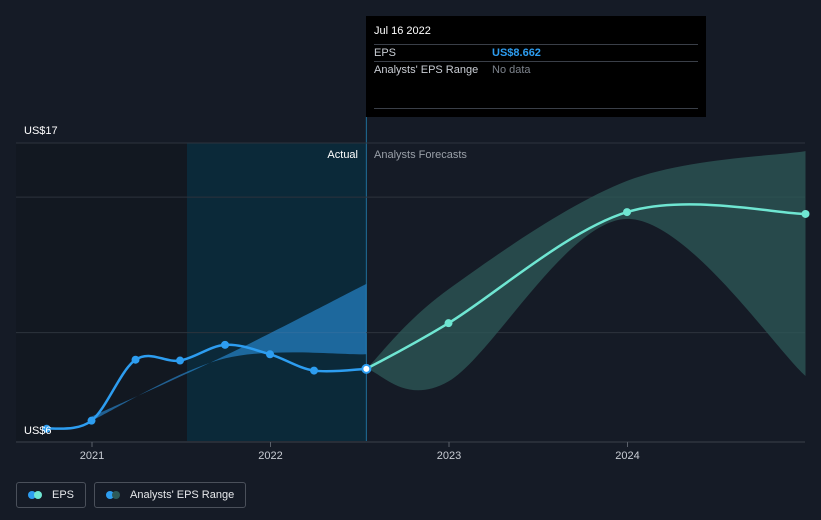 The image size is (821, 520). I want to click on tooltip-row-range: Analysts' EPS Range No data, so click(536, 69).